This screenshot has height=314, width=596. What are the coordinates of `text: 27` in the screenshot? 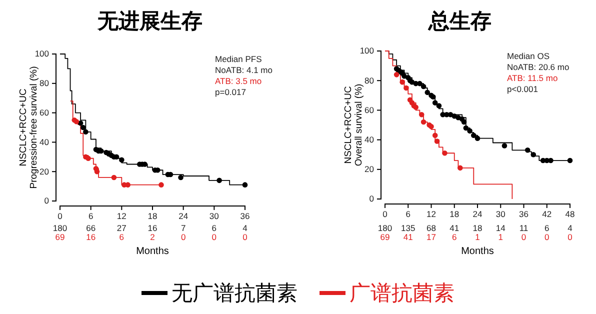 It's located at (121, 228).